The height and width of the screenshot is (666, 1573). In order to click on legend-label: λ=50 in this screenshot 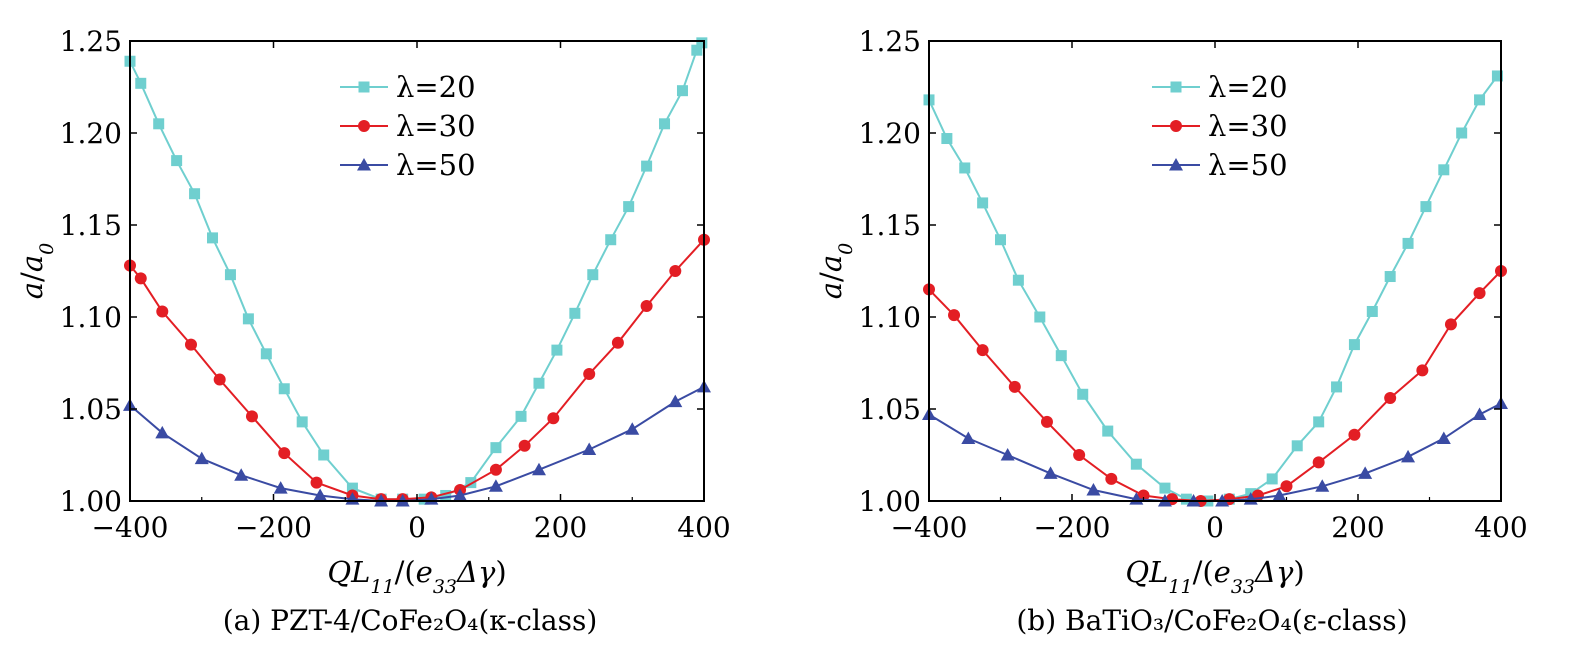, I will do `click(1248, 165)`.